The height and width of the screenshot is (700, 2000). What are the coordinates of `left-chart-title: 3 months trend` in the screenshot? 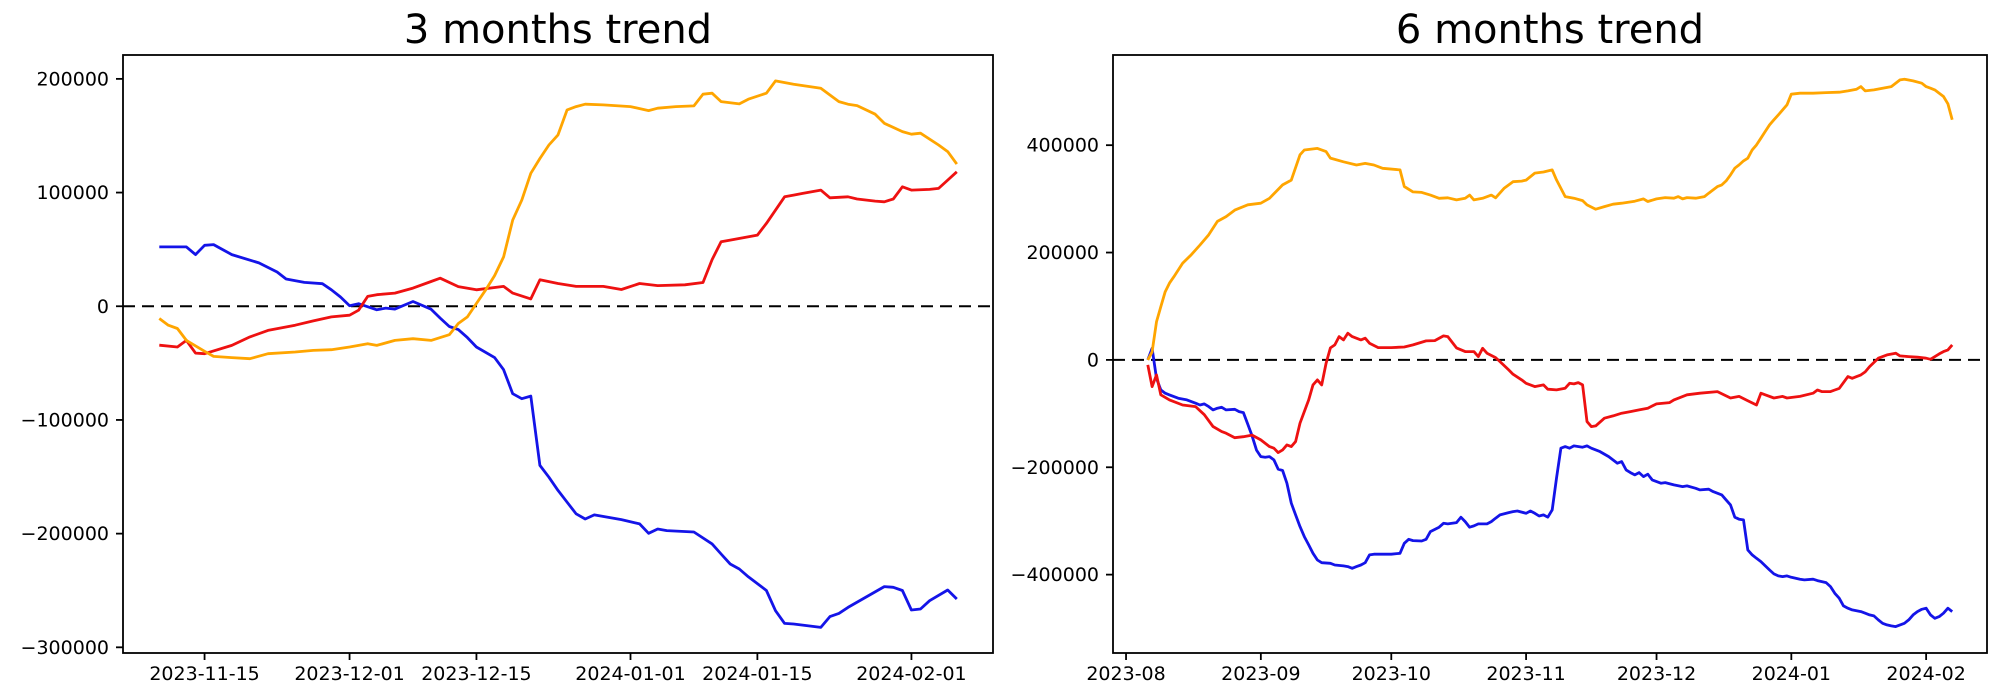 It's located at (558, 30).